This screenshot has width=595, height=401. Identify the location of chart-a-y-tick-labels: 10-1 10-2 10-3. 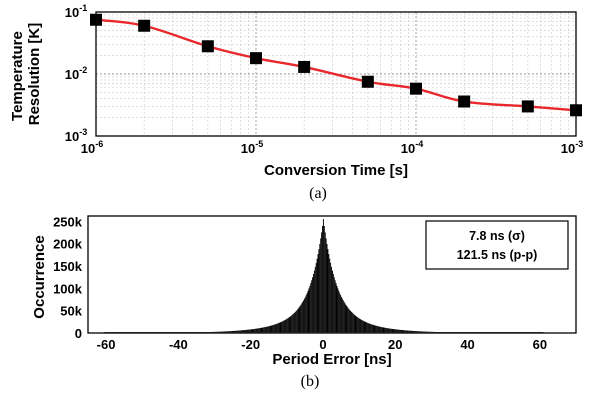
(76, 73).